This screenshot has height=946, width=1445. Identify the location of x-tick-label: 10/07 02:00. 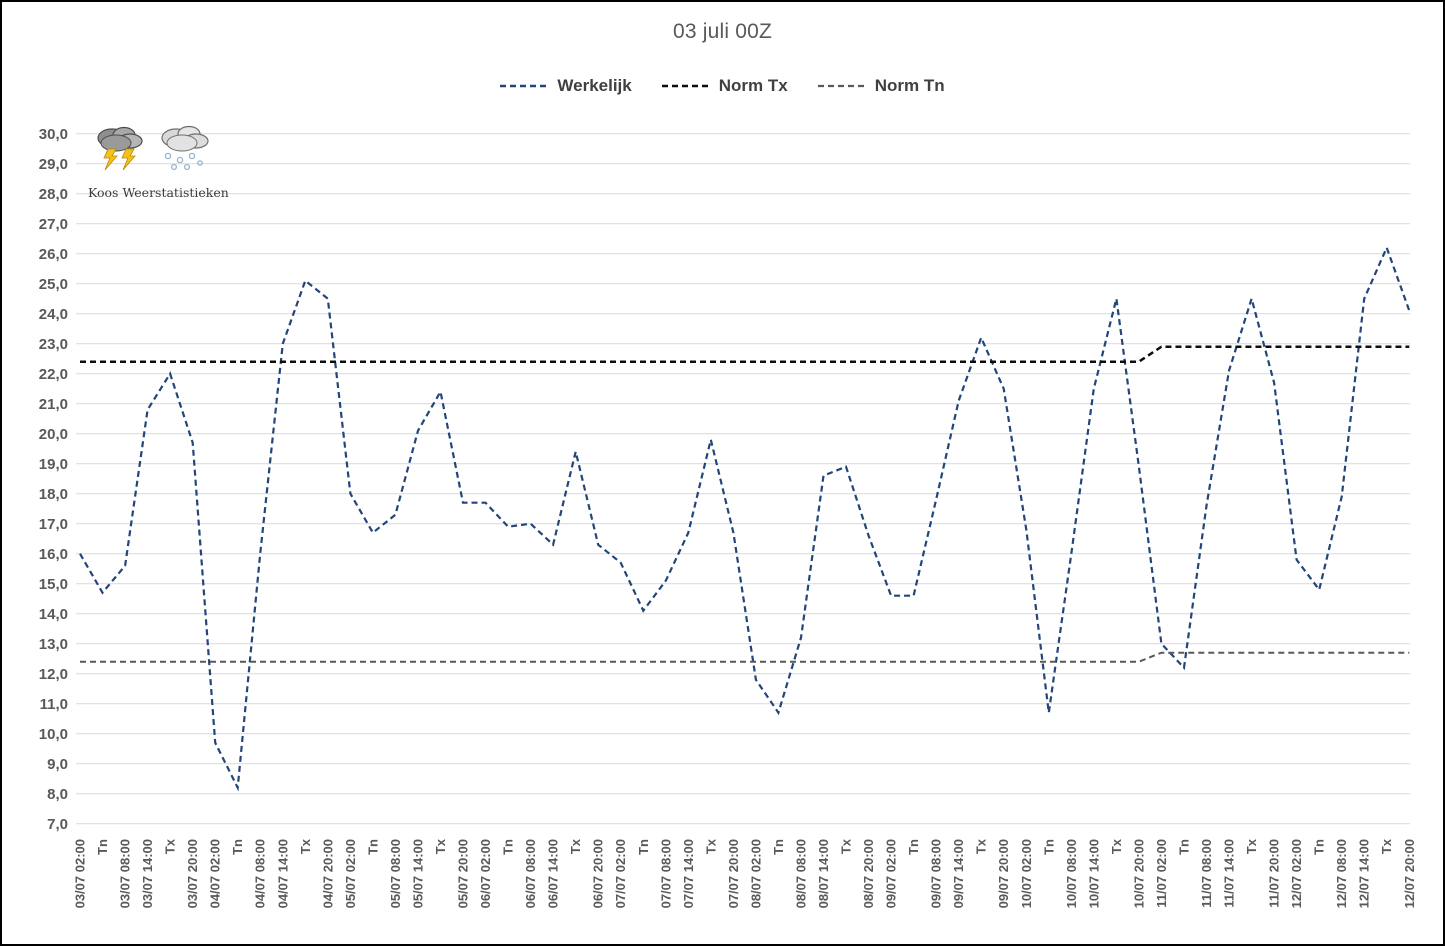
(1026, 873).